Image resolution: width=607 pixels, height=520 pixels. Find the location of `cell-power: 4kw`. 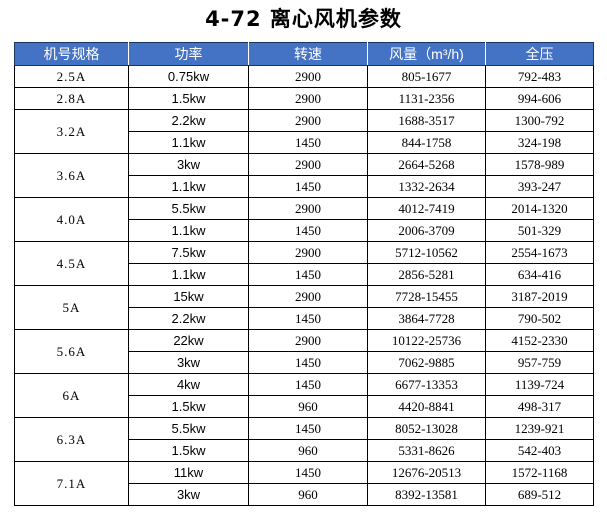

cell-power: 4kw is located at coordinates (188, 384).